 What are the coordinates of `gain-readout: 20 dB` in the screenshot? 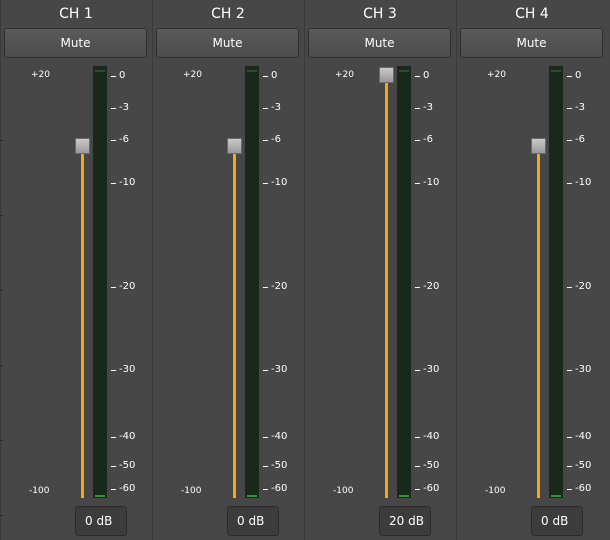 It's located at (405, 521).